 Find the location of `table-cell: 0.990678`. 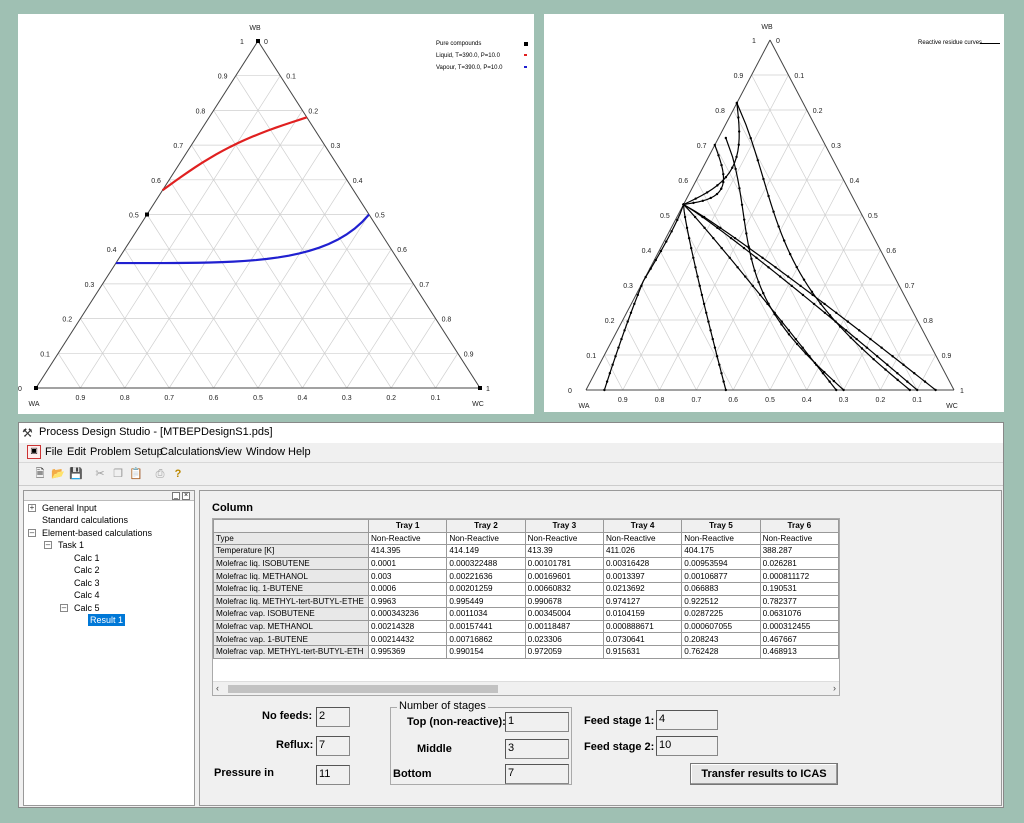

table-cell: 0.990678 is located at coordinates (564, 601).